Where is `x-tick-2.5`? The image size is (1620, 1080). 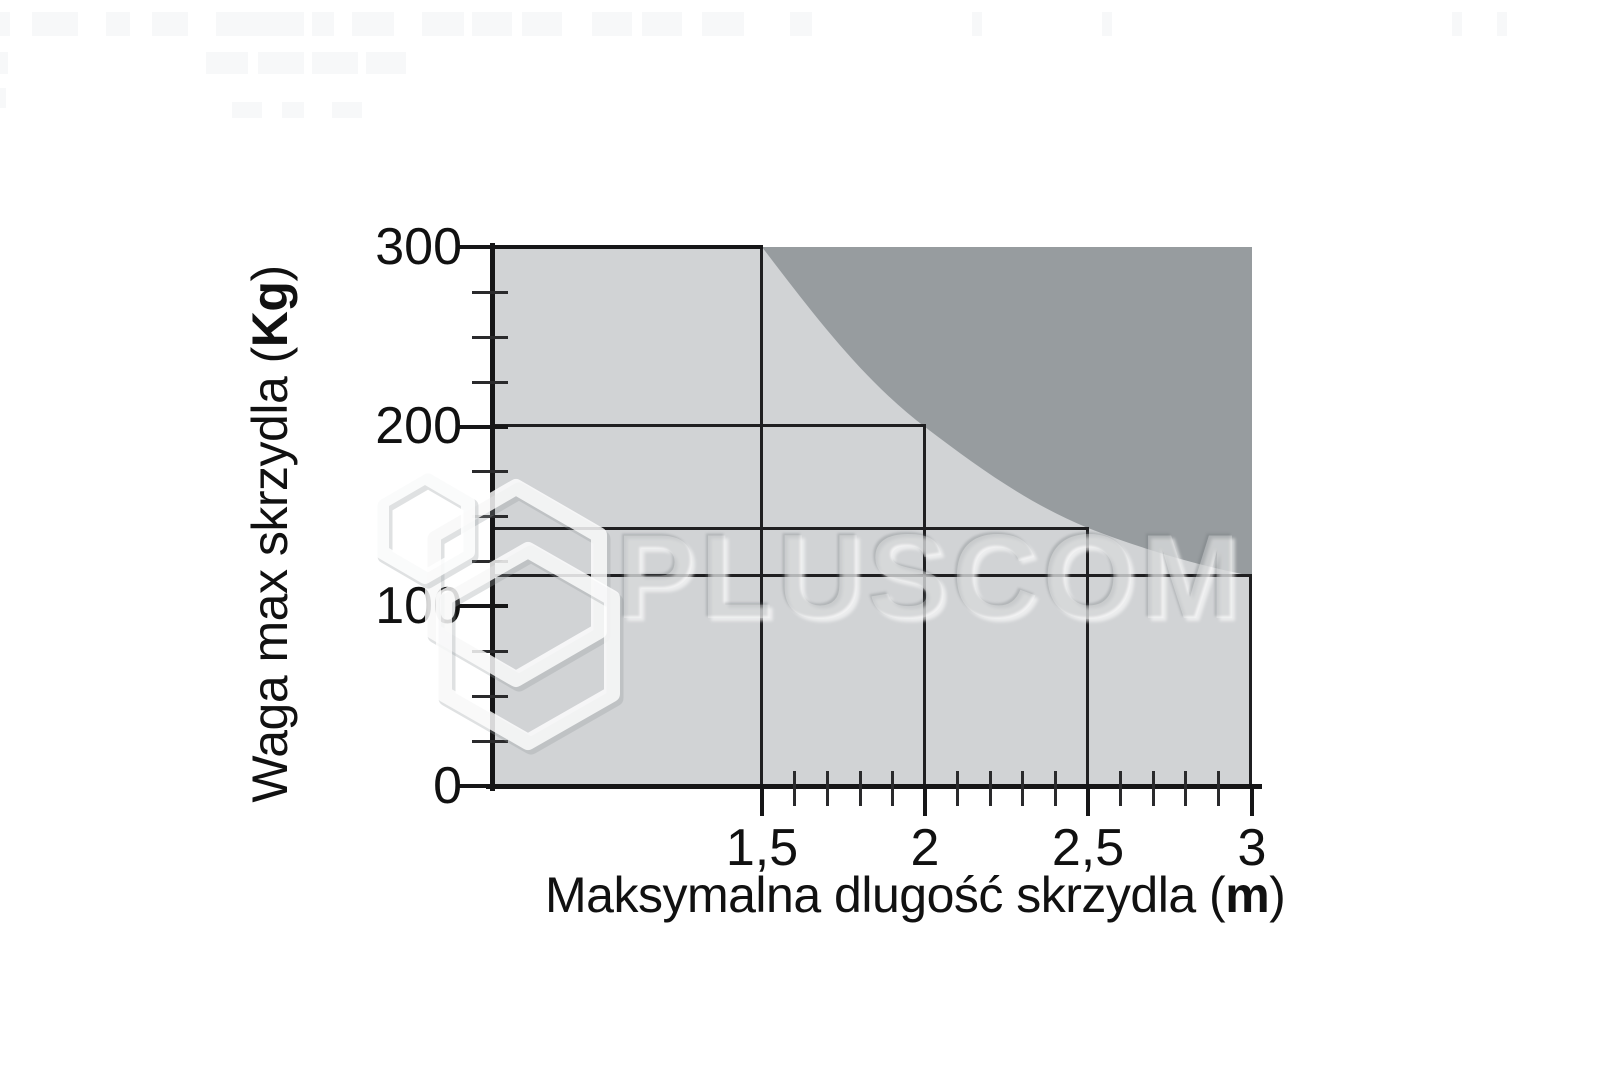 x-tick-2.5 is located at coordinates (1088, 800).